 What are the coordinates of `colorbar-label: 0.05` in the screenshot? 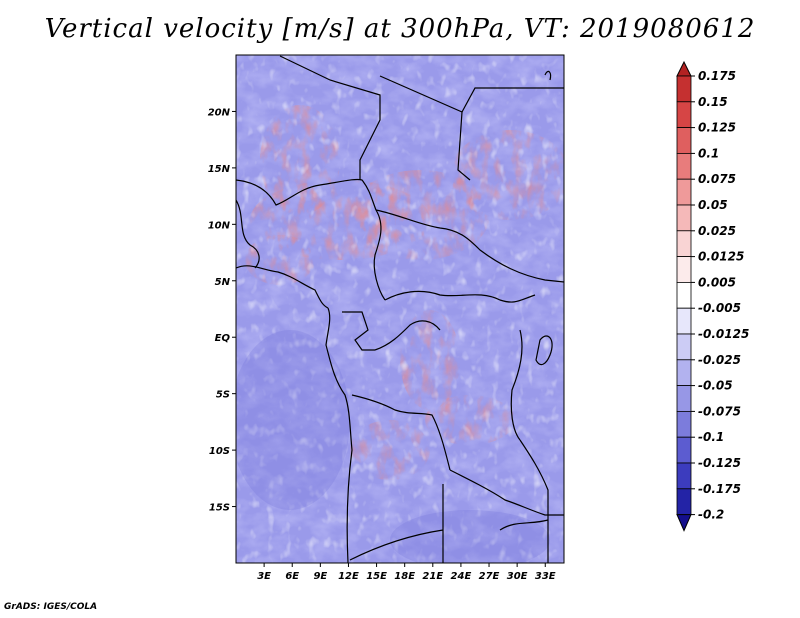 It's located at (713, 205).